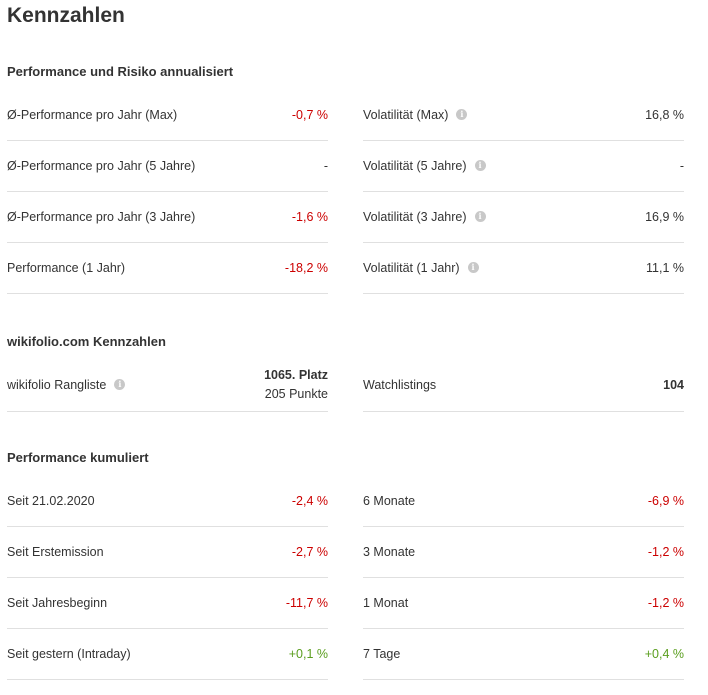  I want to click on metric-label: Ø-Performance pro Jahr (5 Jahre), so click(101, 165).